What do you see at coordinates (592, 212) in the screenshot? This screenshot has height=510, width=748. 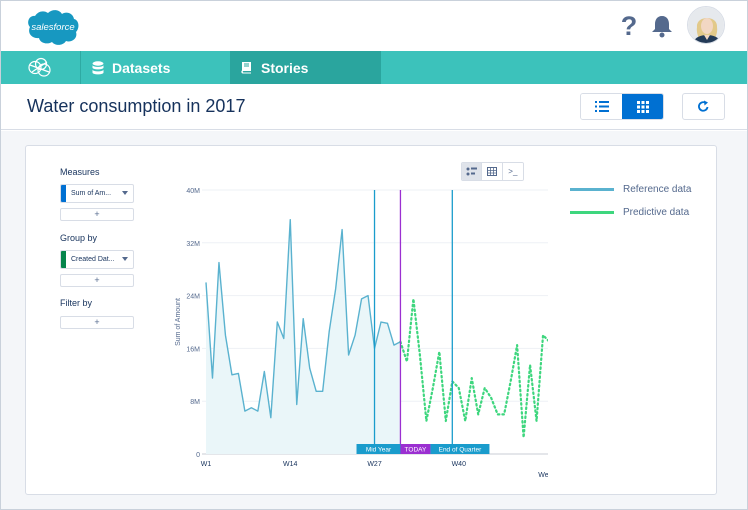 I see `legend-predictive-swatch` at bounding box center [592, 212].